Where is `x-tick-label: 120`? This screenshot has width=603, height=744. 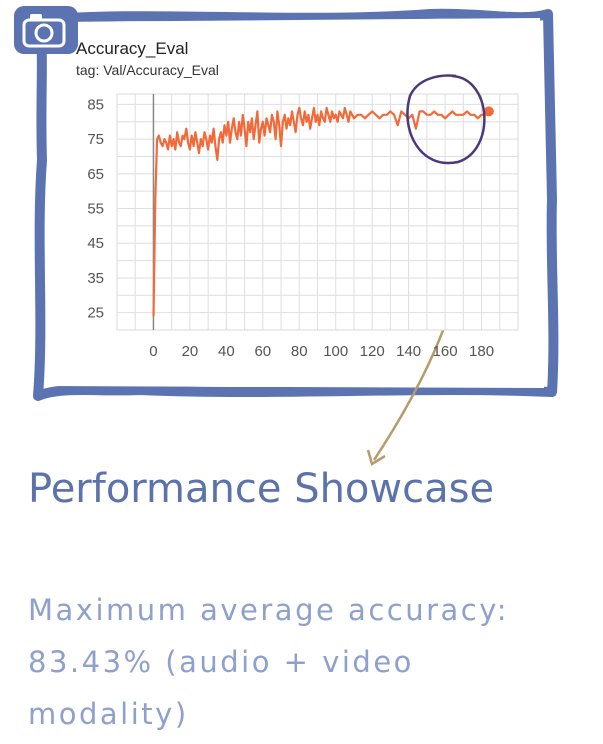 x-tick-label: 120 is located at coordinates (372, 351).